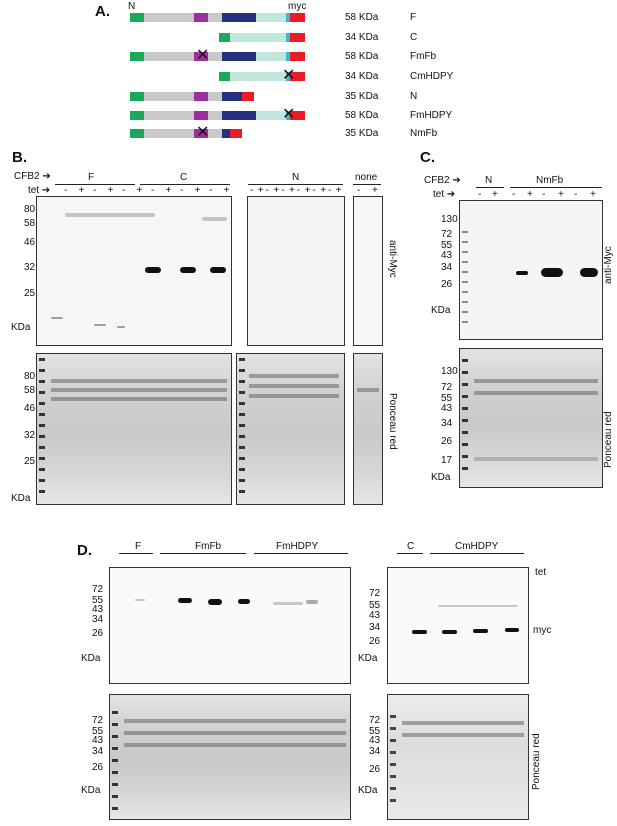  Describe the element at coordinates (424, 133) in the screenshot. I see `construct-name: NmFb` at that location.